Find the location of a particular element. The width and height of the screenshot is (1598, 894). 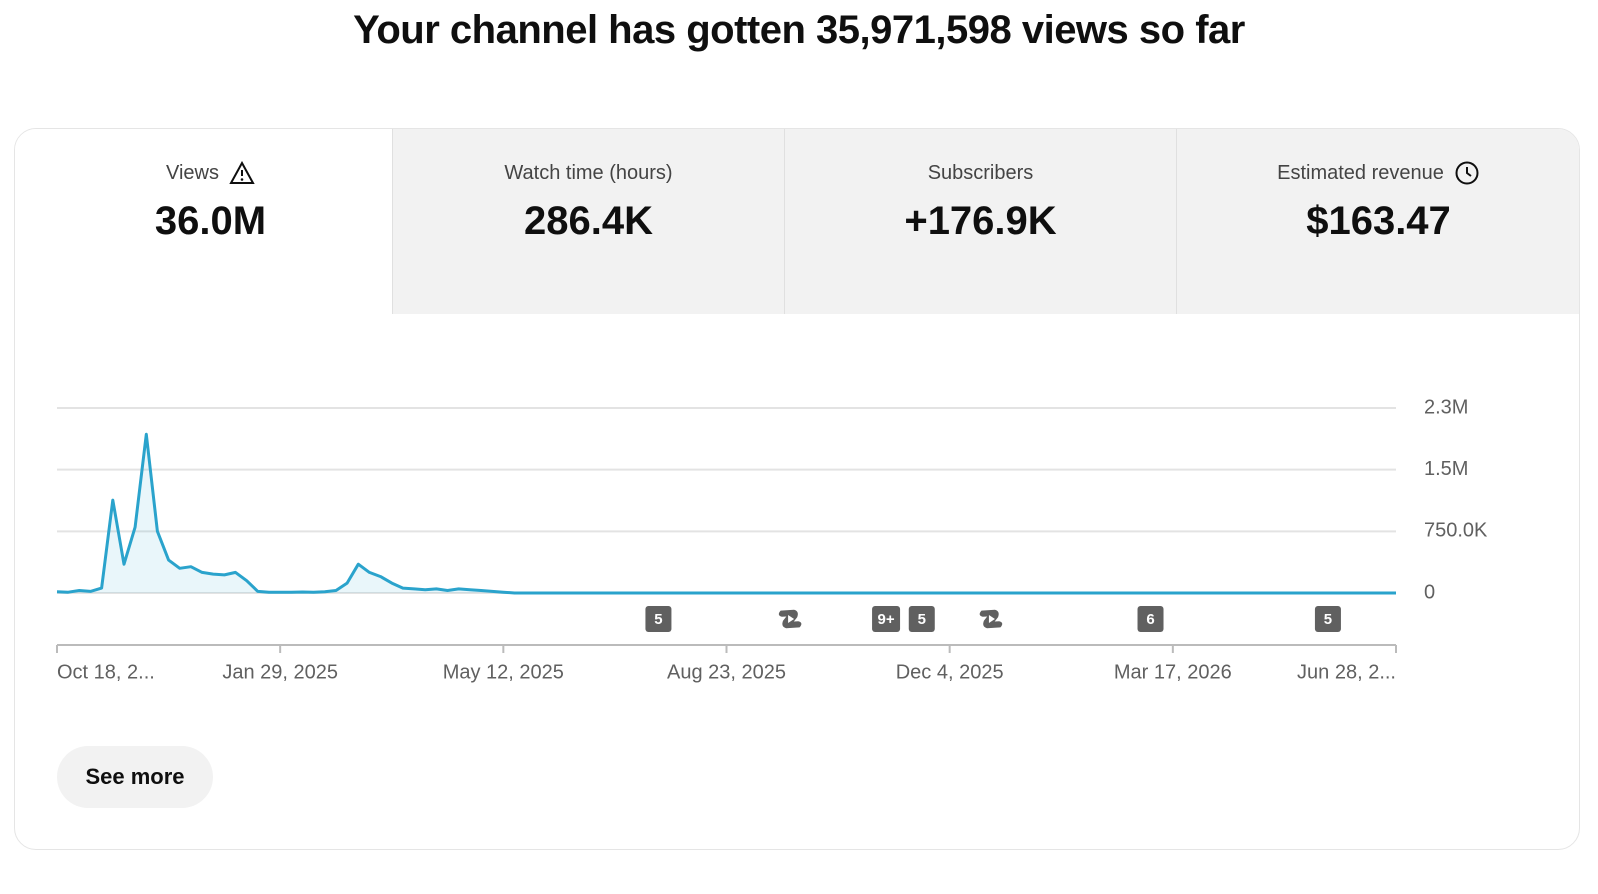

y-tick-label: 2.3M is located at coordinates (1446, 407).